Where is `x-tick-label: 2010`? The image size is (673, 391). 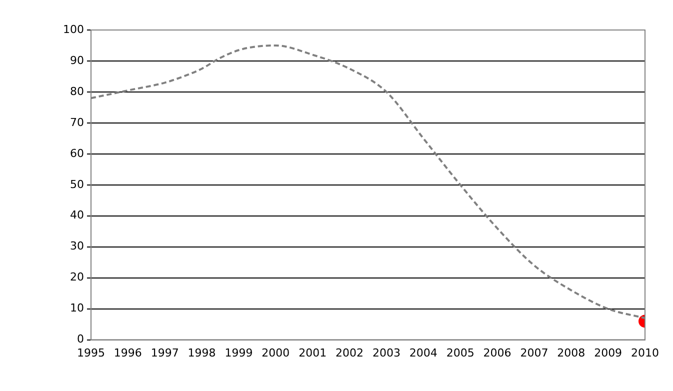
x-tick-label: 2010 is located at coordinates (645, 353).